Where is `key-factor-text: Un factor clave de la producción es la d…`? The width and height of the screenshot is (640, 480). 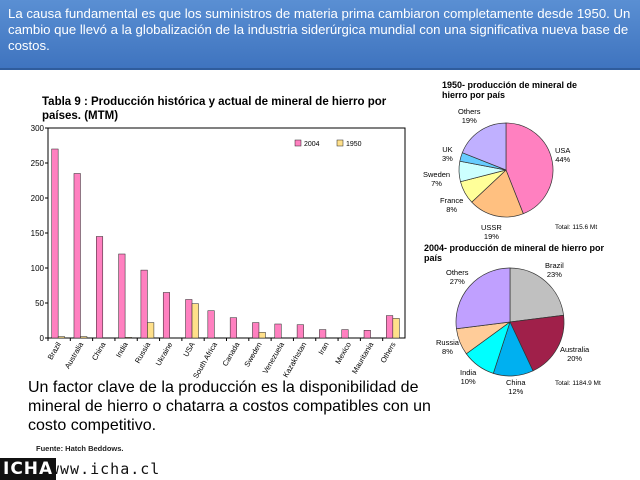 key-factor-text: Un factor clave de la producción es la d… is located at coordinates (229, 406).